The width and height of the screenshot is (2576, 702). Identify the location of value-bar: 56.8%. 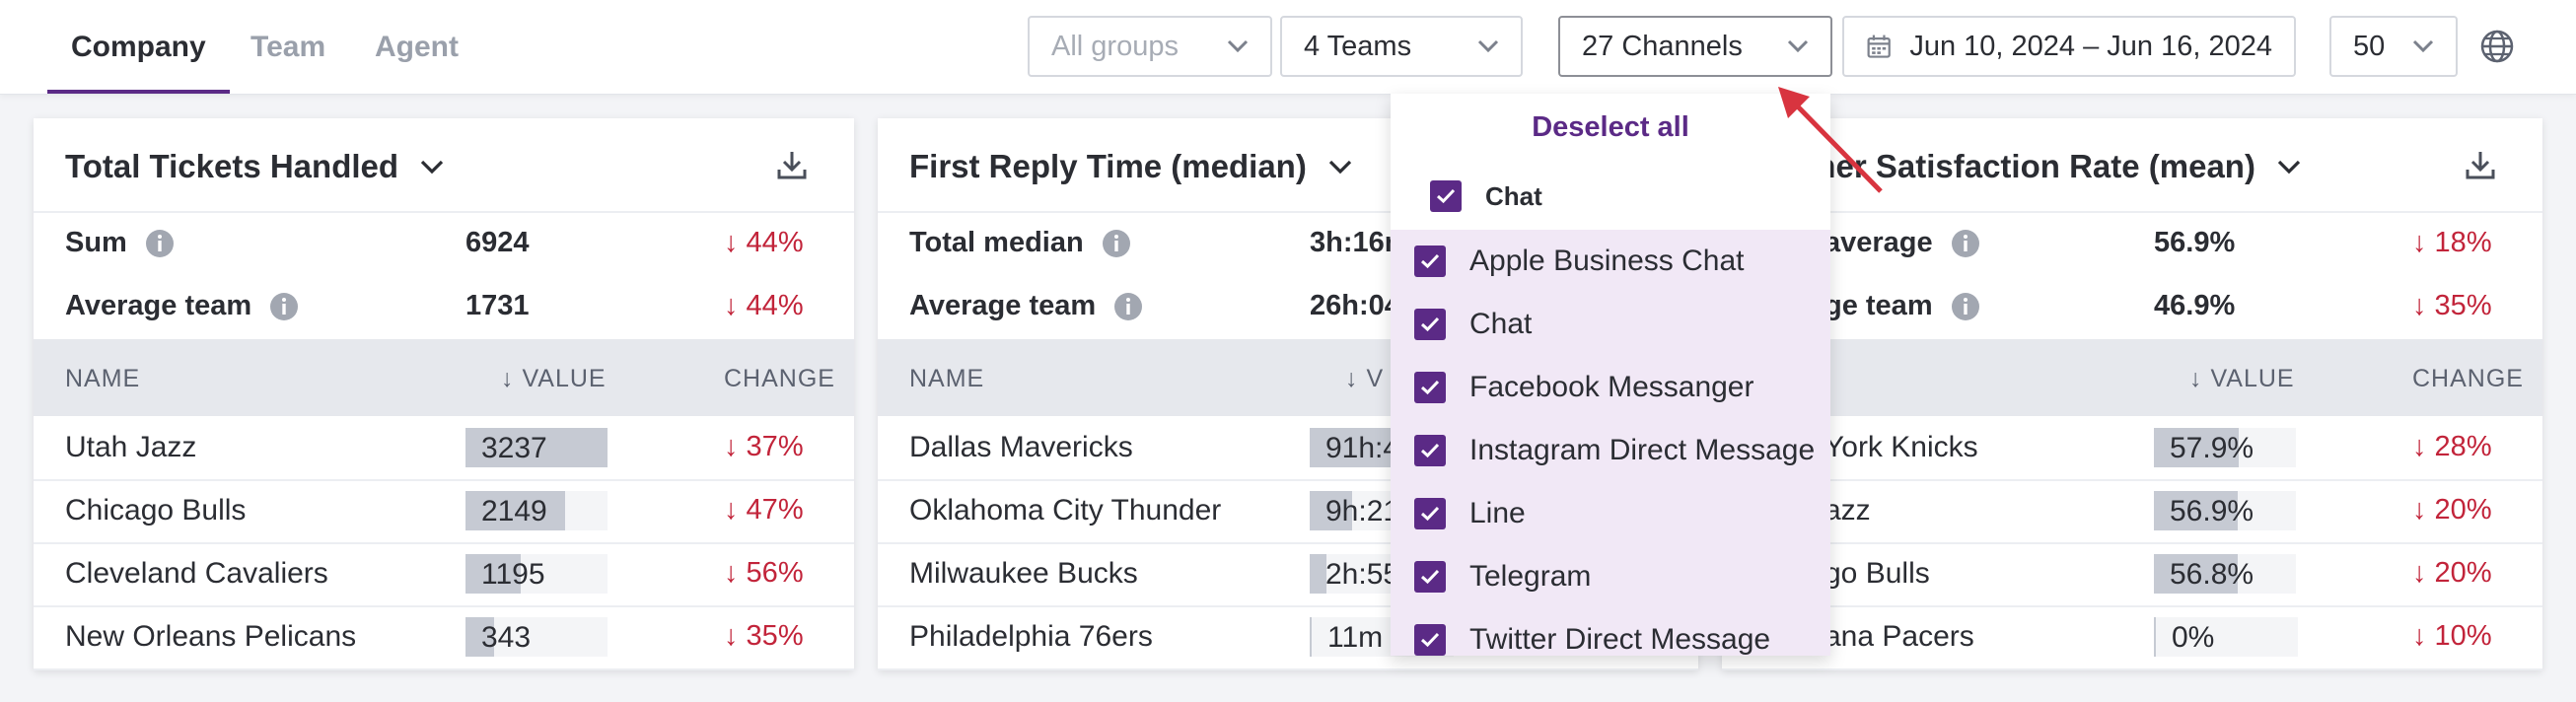
(2225, 574).